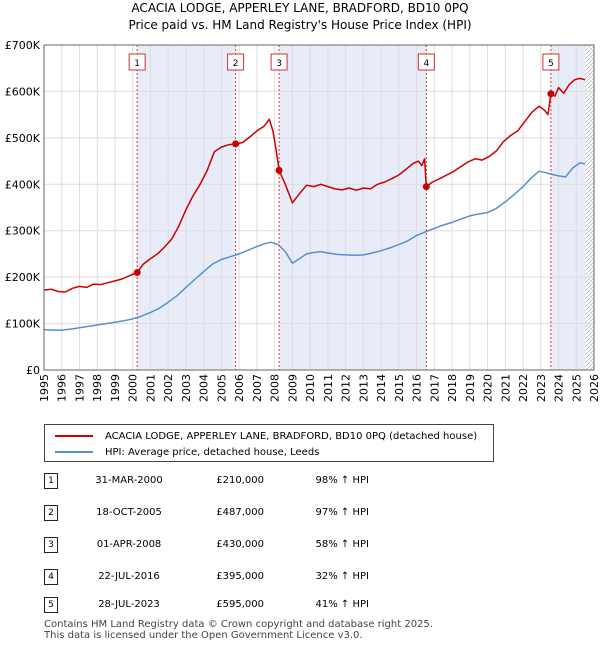 The width and height of the screenshot is (600, 650). I want to click on x-tick-label: 2005, so click(221, 388).